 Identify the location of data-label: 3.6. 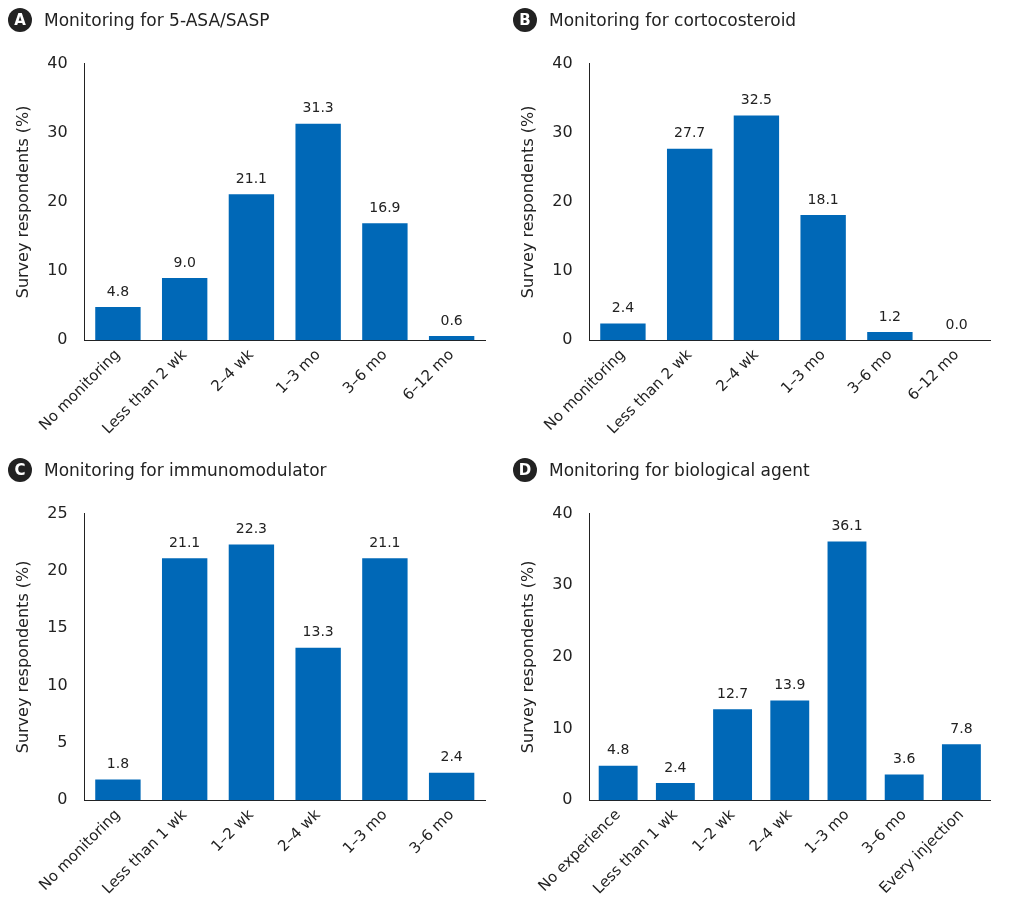
(904, 758).